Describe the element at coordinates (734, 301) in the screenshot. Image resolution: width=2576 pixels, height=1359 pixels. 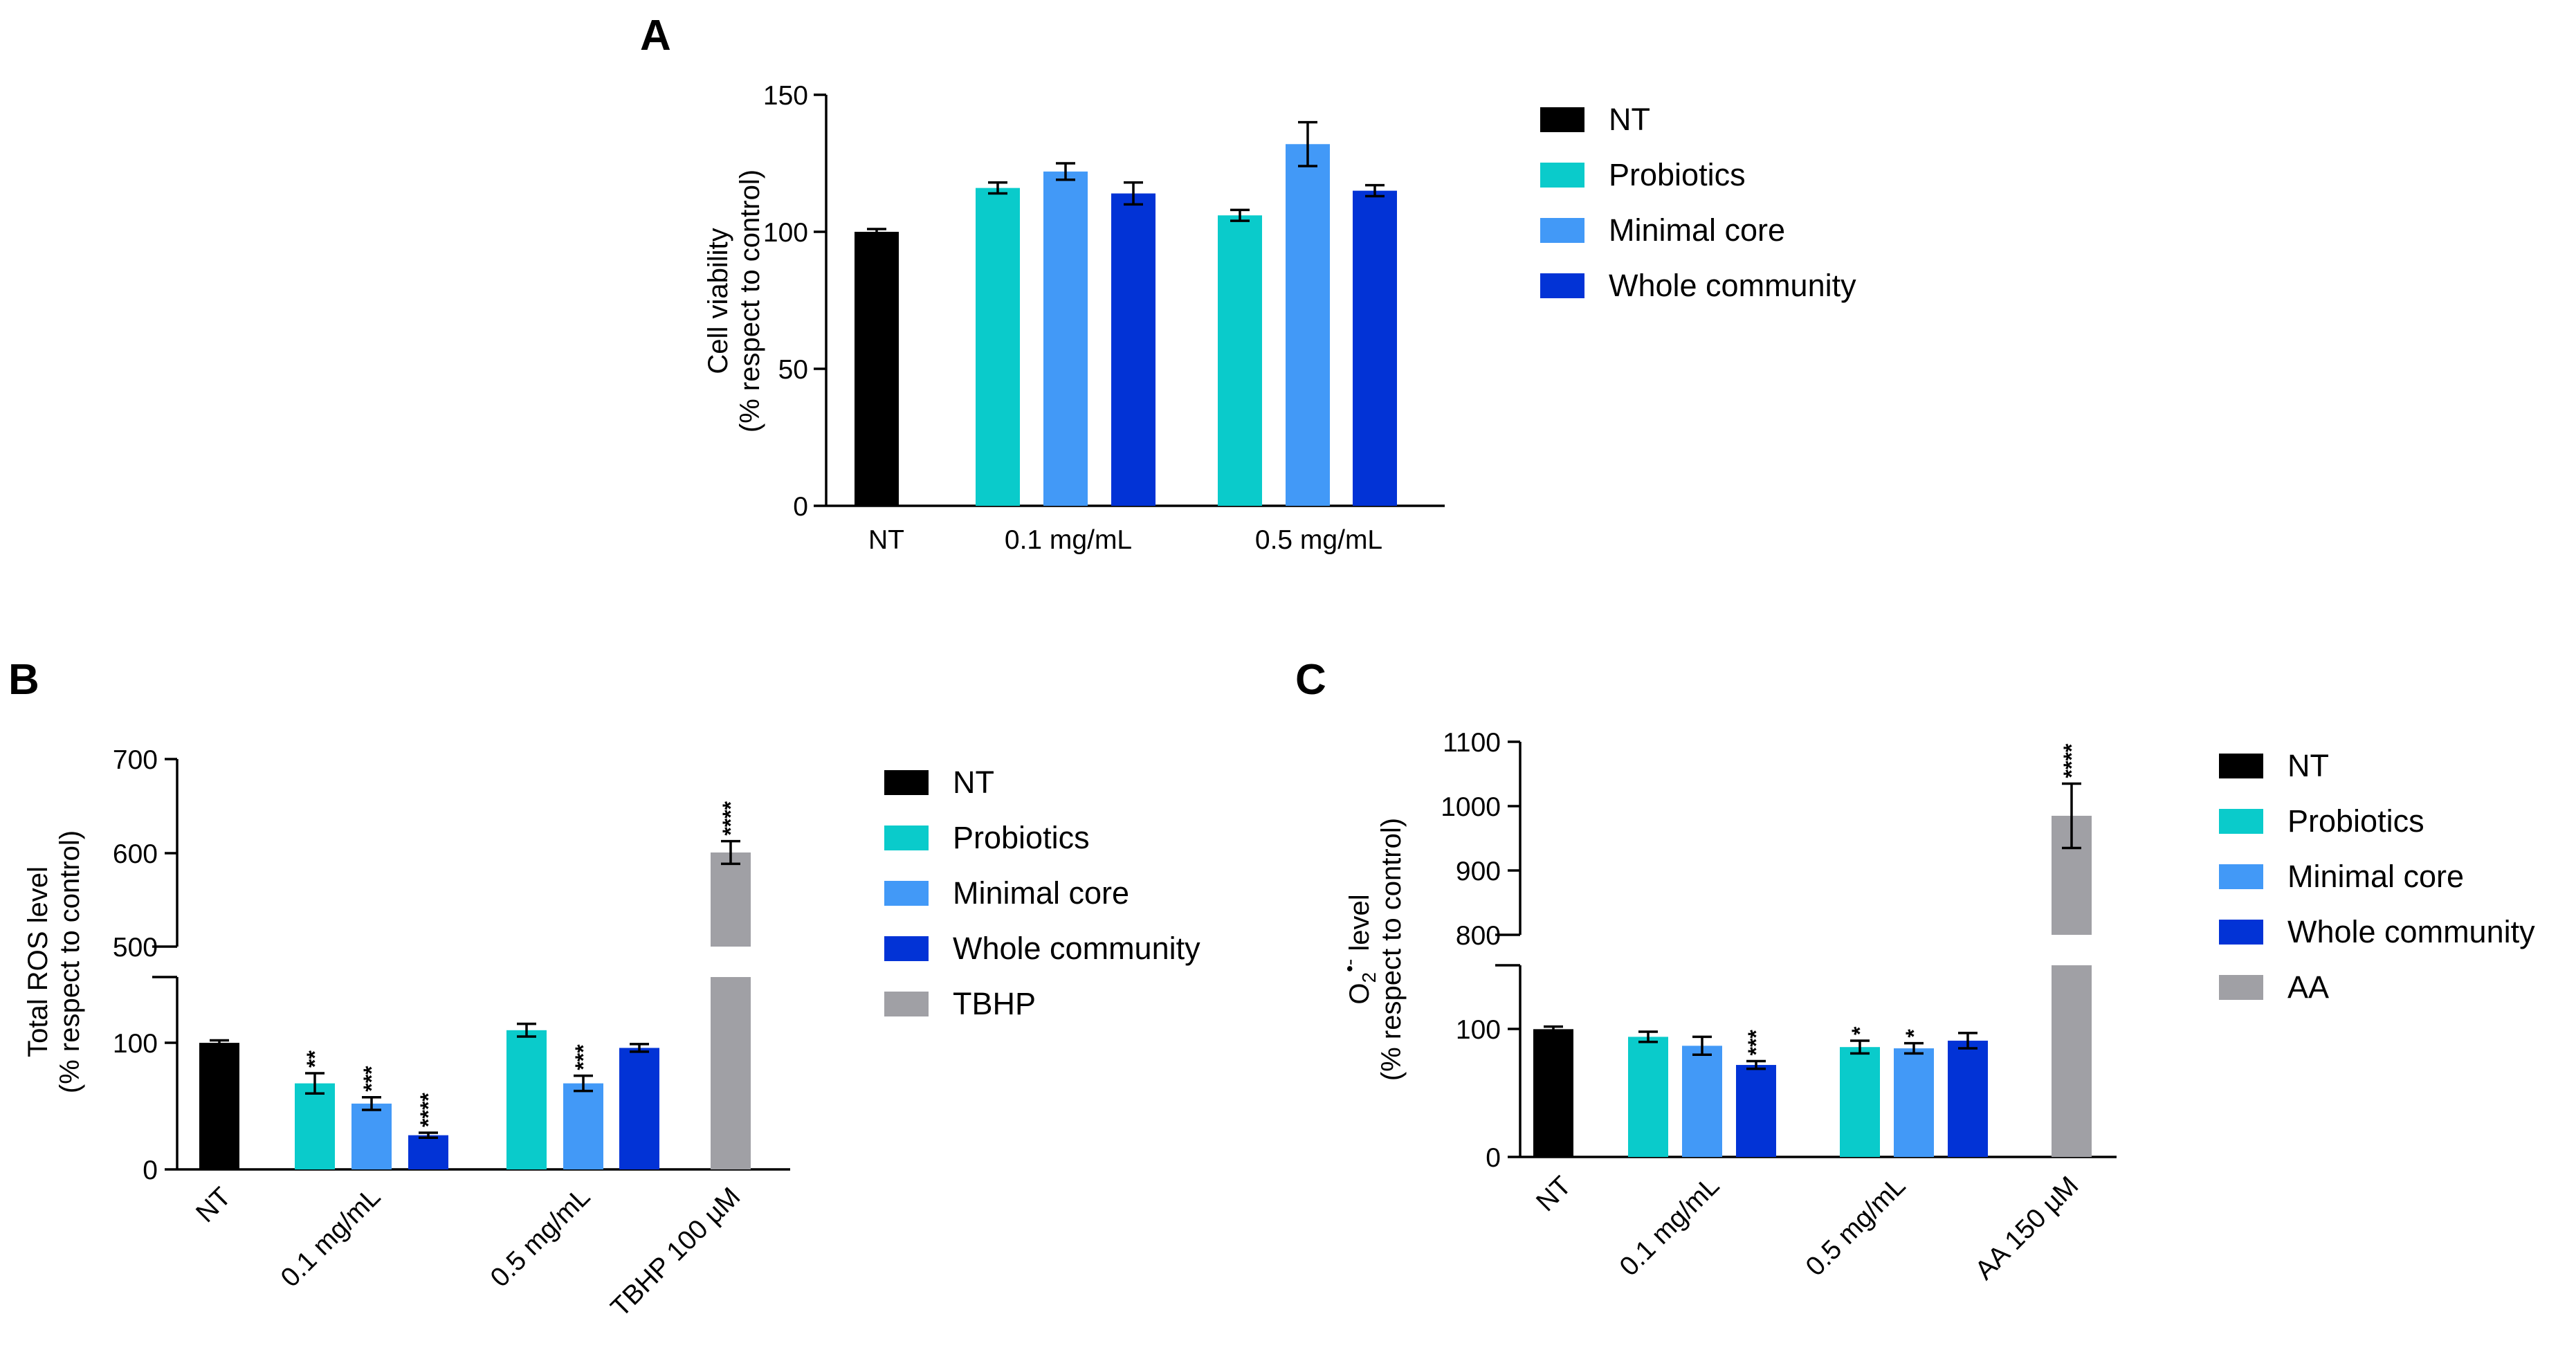
I see `panel-a-y-axis-title: Cell viability (% respect to control)` at that location.